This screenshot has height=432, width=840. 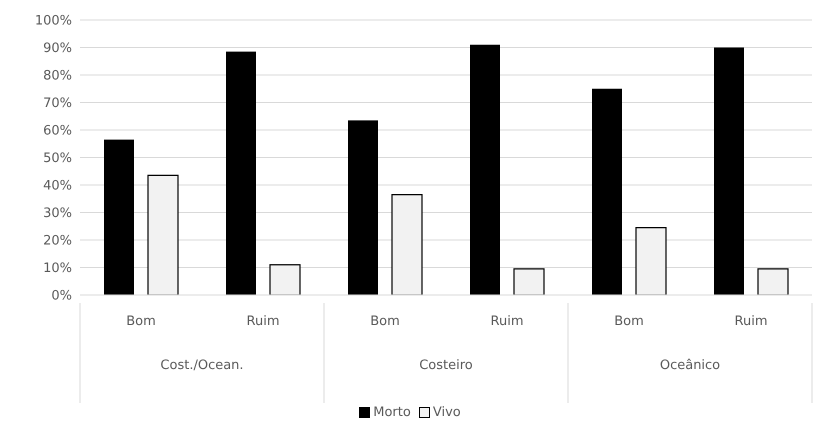 What do you see at coordinates (446, 365) in the screenshot?
I see `text: Costeiro` at bounding box center [446, 365].